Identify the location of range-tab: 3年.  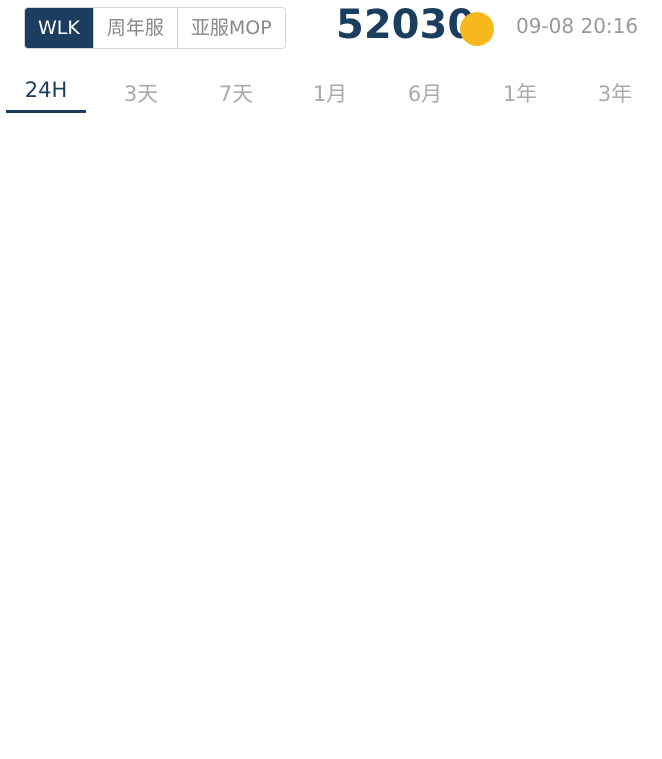
(615, 94).